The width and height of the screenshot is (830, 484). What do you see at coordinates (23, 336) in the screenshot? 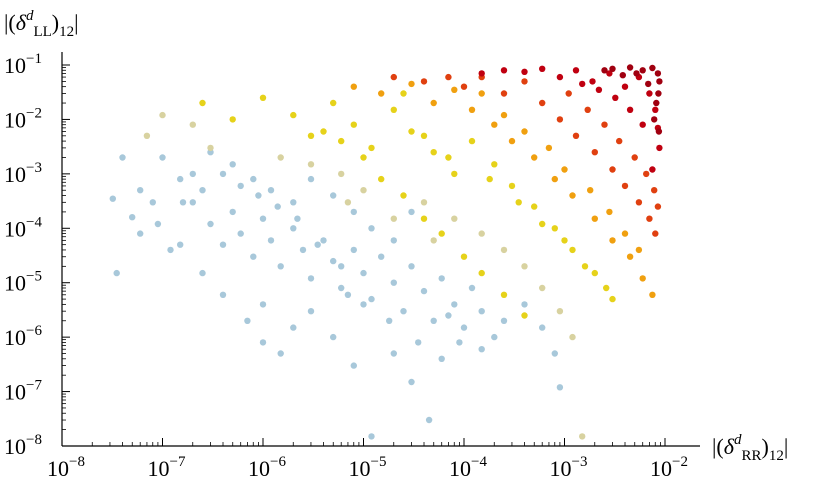
I see `y-tick-label: 10⁻⁶` at bounding box center [23, 336].